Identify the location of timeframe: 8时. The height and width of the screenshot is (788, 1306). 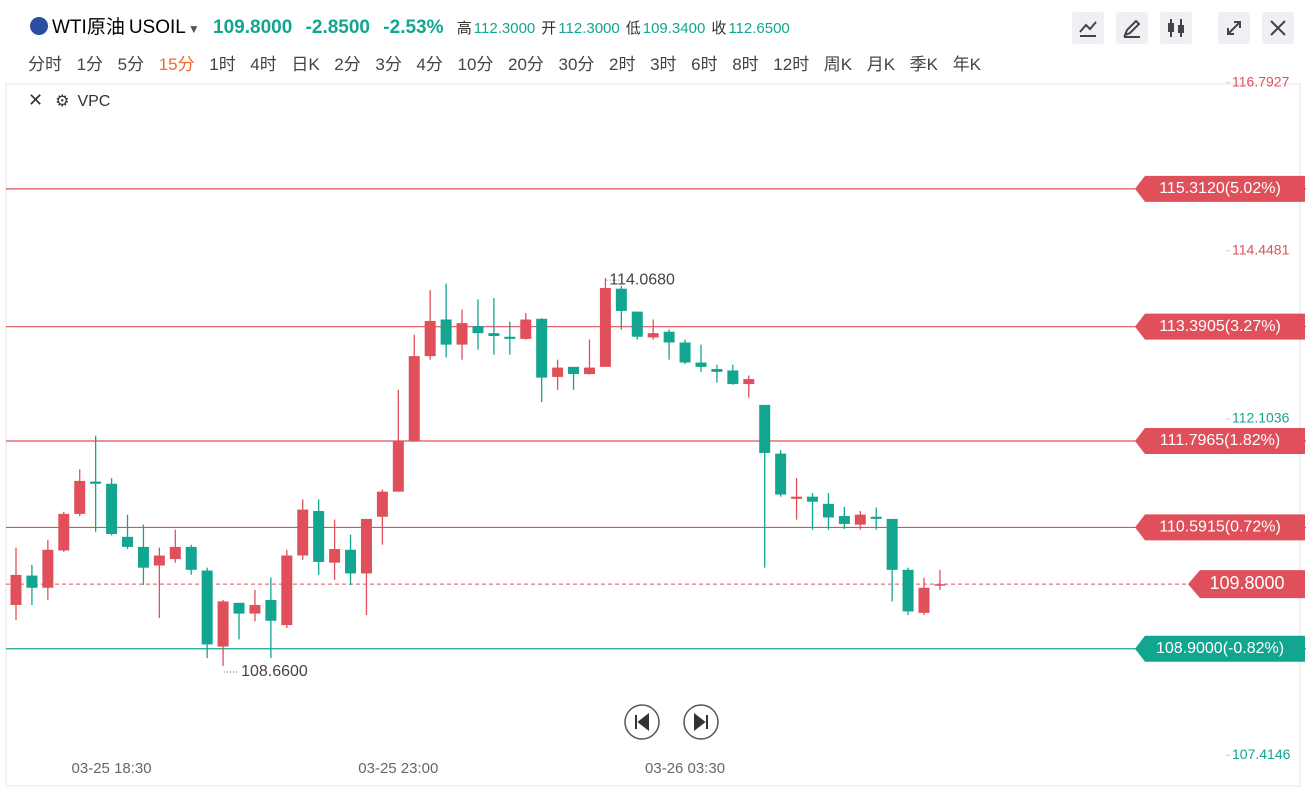
(745, 64).